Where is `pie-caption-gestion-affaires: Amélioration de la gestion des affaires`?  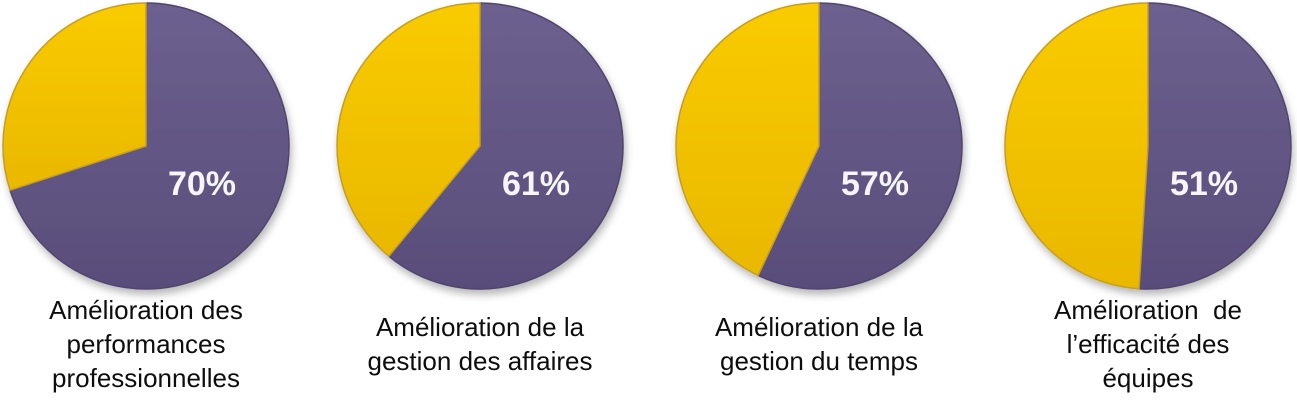 pie-caption-gestion-affaires: Amélioration de la gestion des affaires is located at coordinates (480, 344).